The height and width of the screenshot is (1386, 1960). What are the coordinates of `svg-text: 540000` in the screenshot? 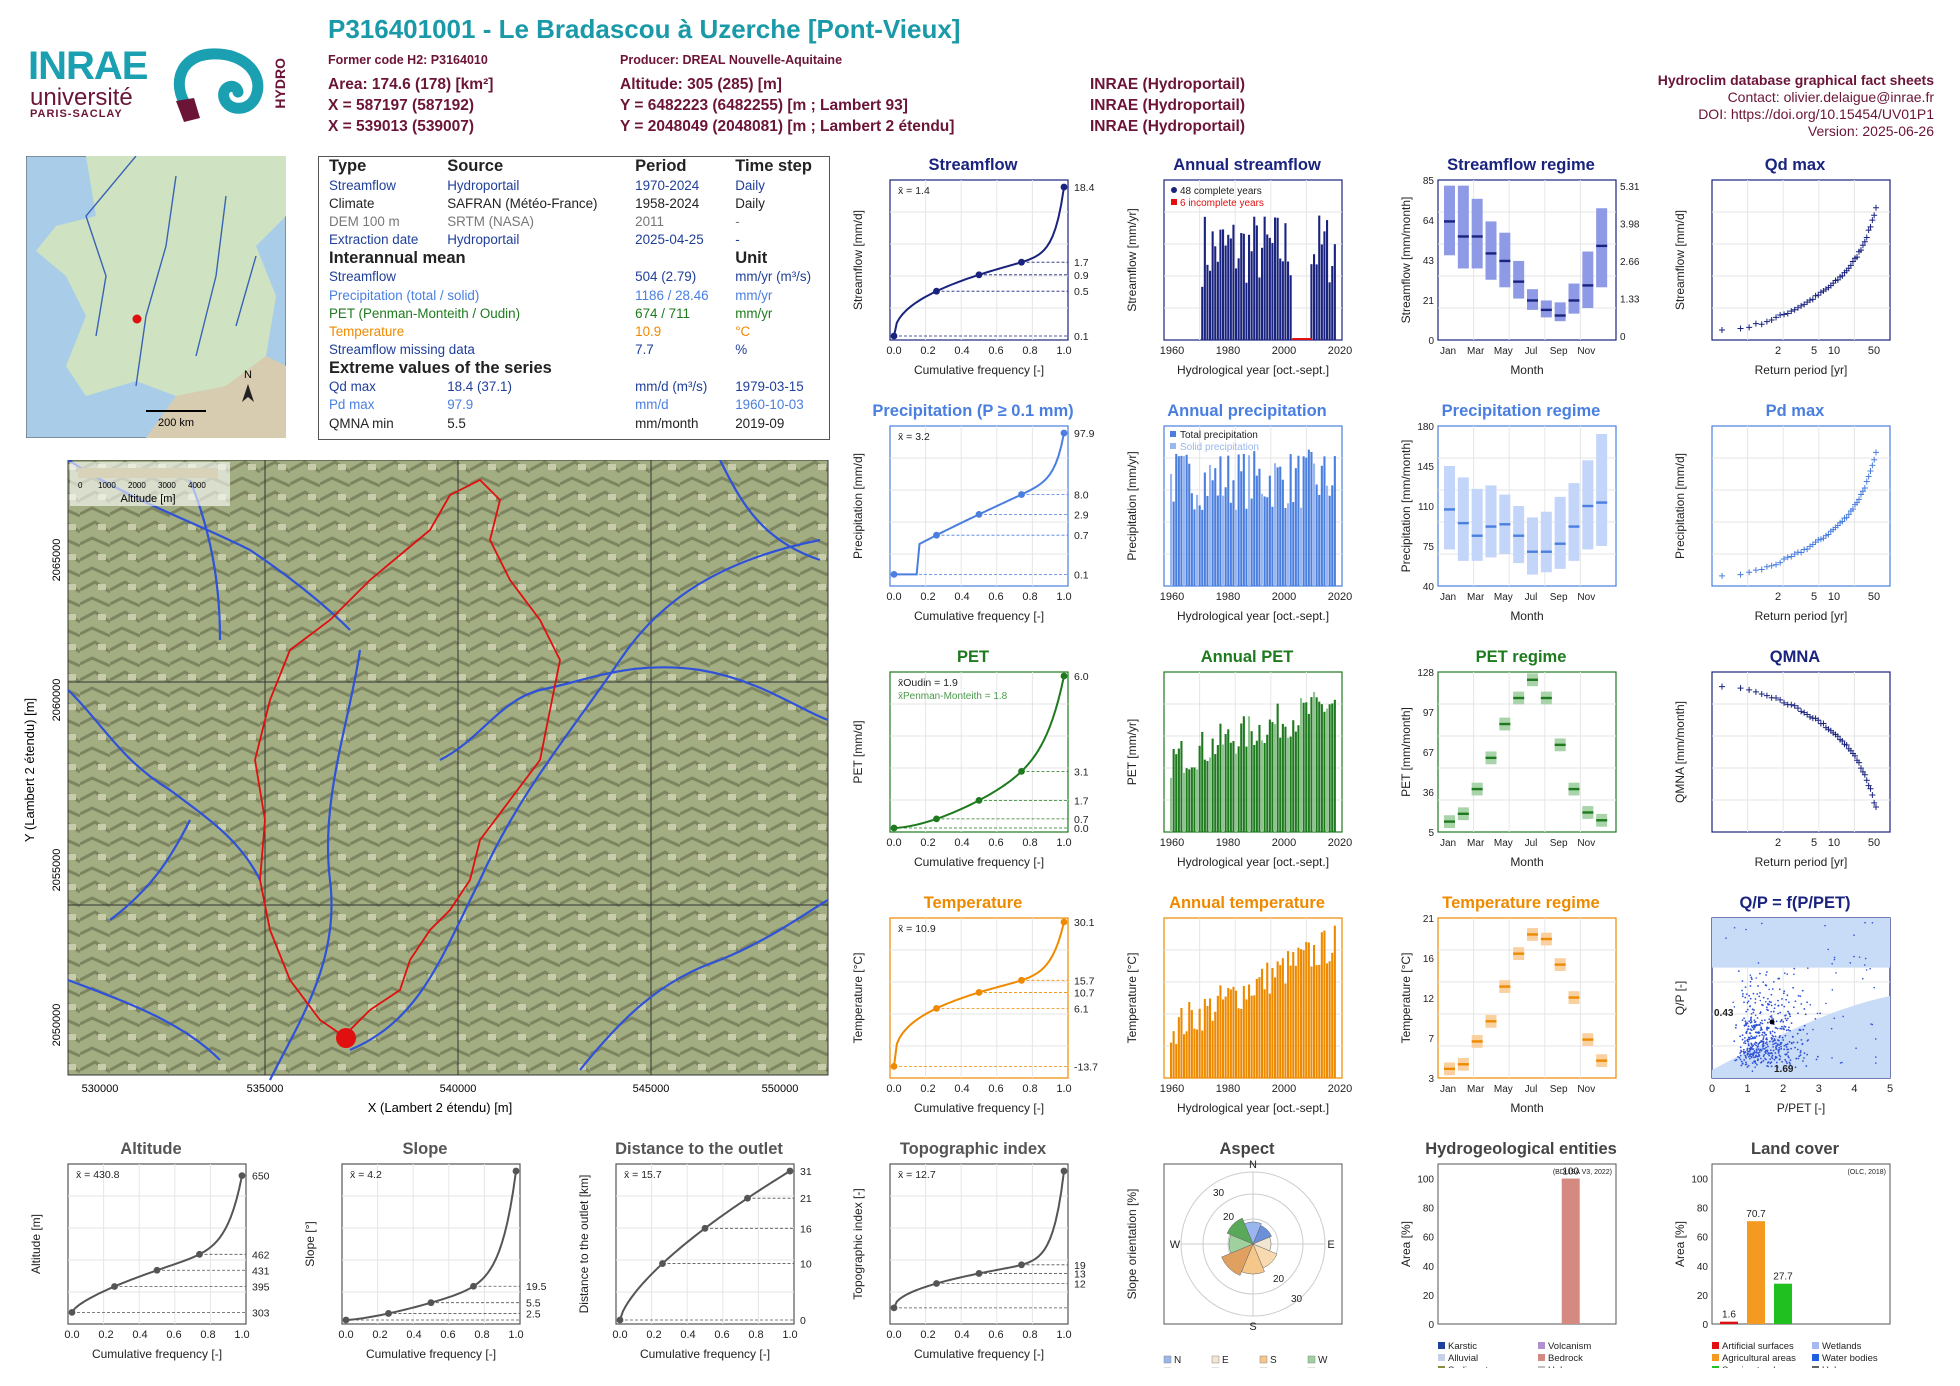 It's located at (458, 1089).